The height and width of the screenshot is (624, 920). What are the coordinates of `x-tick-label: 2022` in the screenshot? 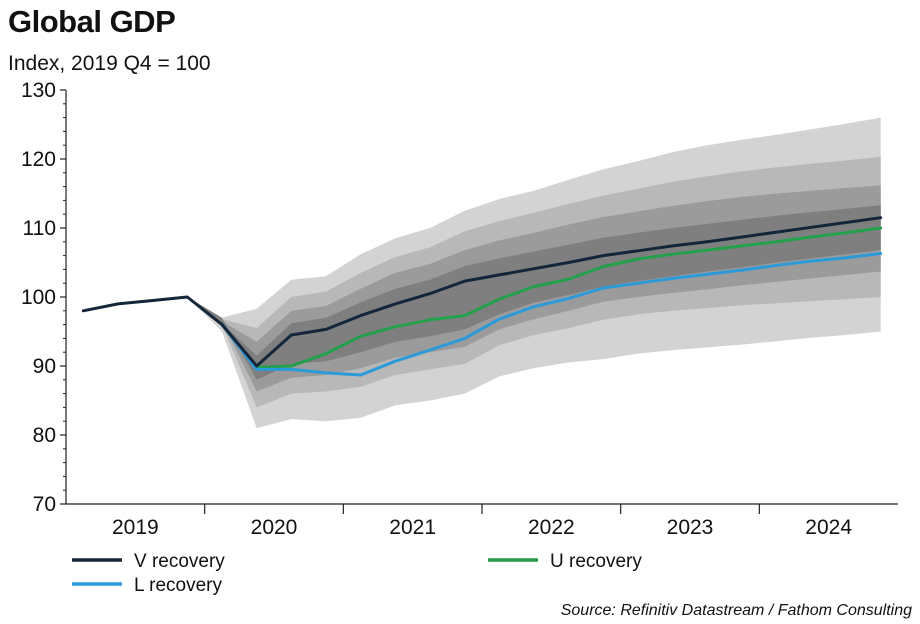 It's located at (551, 527).